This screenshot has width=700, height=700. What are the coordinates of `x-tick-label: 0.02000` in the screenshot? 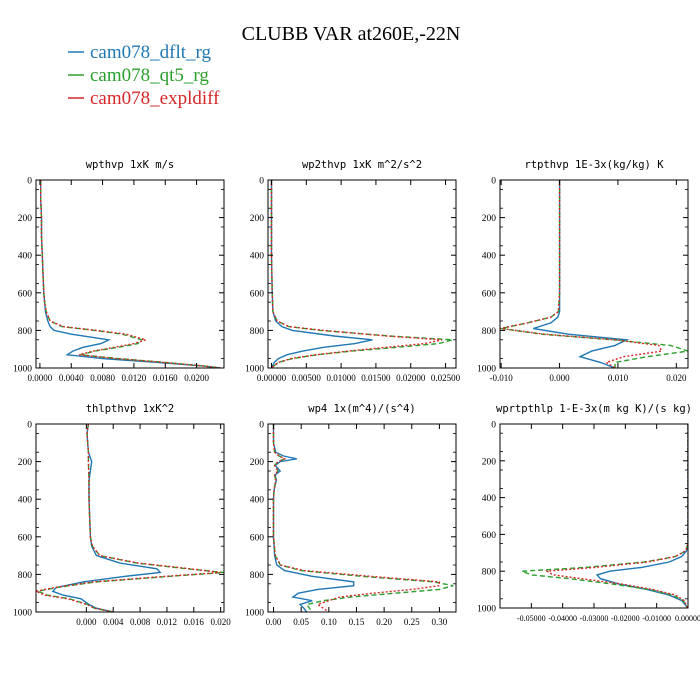 It's located at (411, 378).